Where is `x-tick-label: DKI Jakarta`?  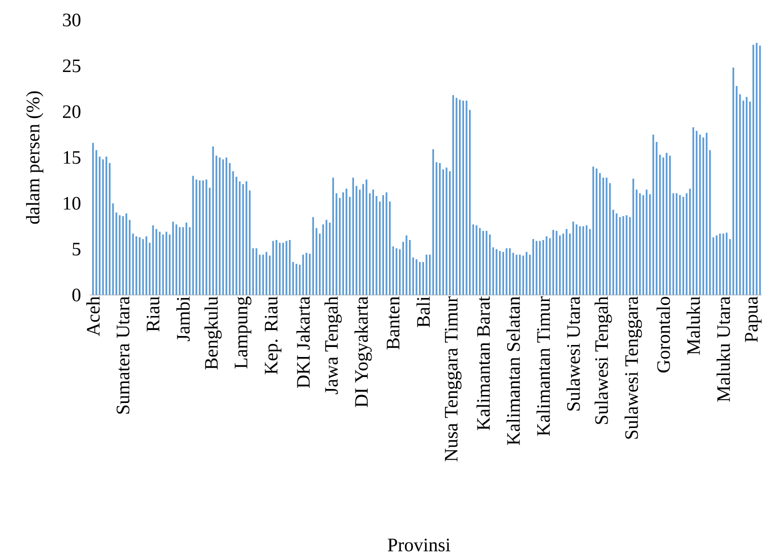 x-tick-label: DKI Jakarta is located at coordinates (303, 342).